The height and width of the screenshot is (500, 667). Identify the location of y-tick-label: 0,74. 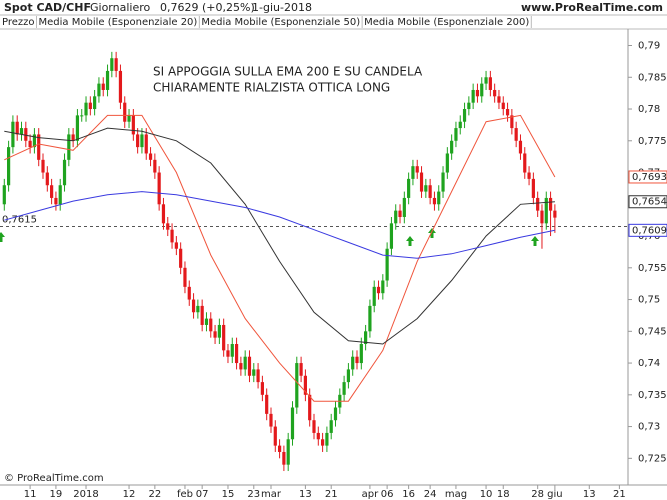
(649, 363).